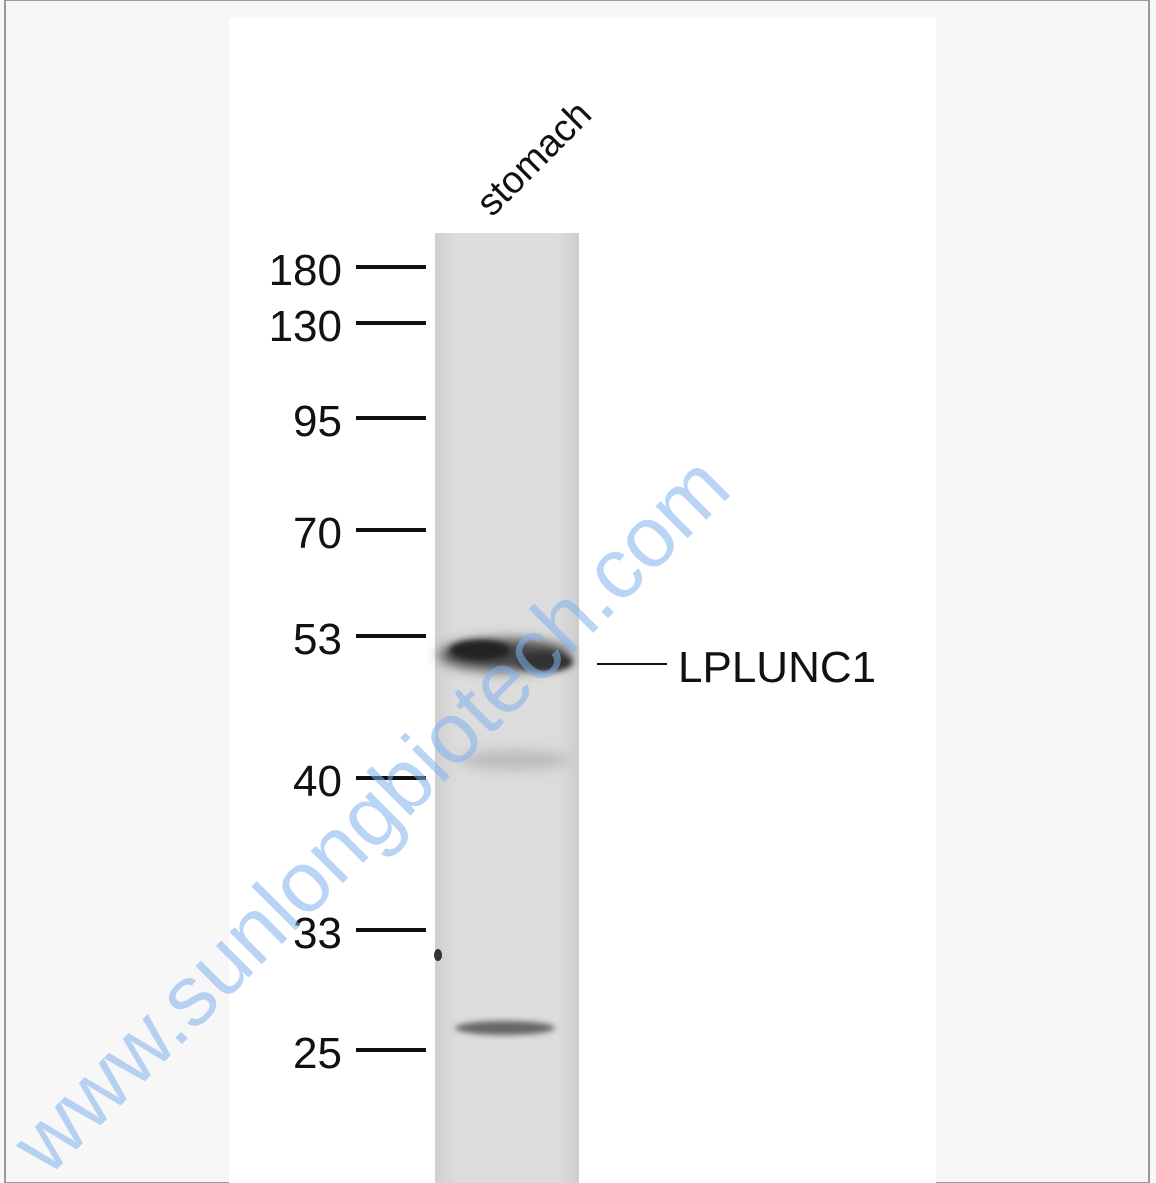 The height and width of the screenshot is (1183, 1156). Describe the element at coordinates (305, 326) in the screenshot. I see `marker-label: 130` at that location.